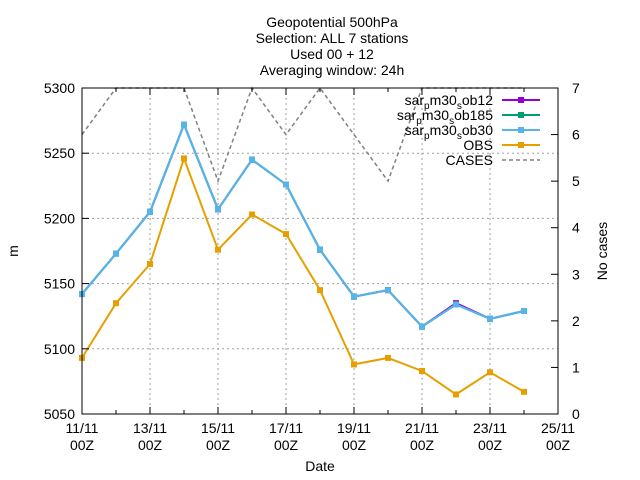 This screenshot has width=640, height=480. I want to click on title-line: Averaging window: 24h, so click(332, 70).